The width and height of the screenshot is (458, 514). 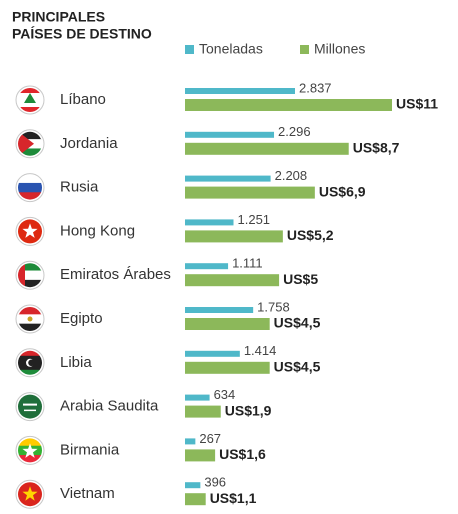 What do you see at coordinates (315, 87) in the screenshot?
I see `value-label: 2.837` at bounding box center [315, 87].